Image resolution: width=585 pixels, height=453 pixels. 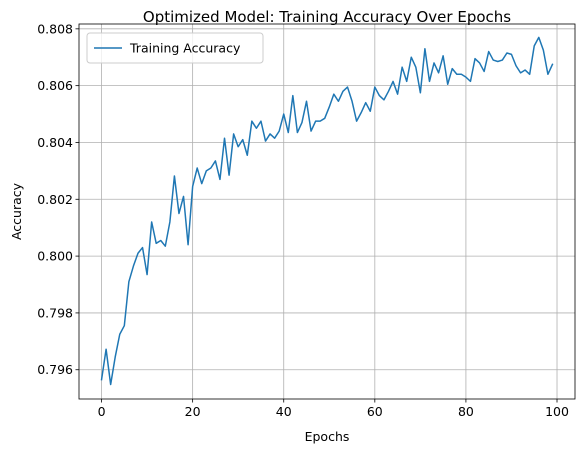 What do you see at coordinates (55, 28) in the screenshot?
I see `y-tick-label: 0.808` at bounding box center [55, 28].